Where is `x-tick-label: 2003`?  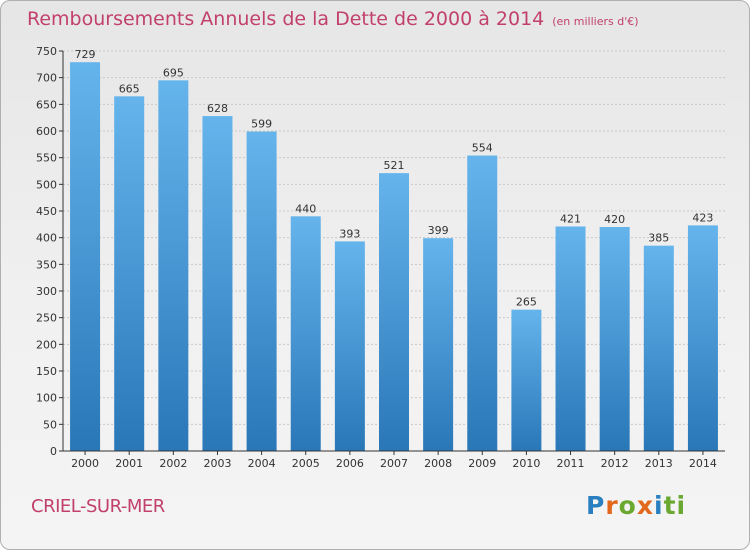
x-tick-label: 2003 is located at coordinates (217, 463).